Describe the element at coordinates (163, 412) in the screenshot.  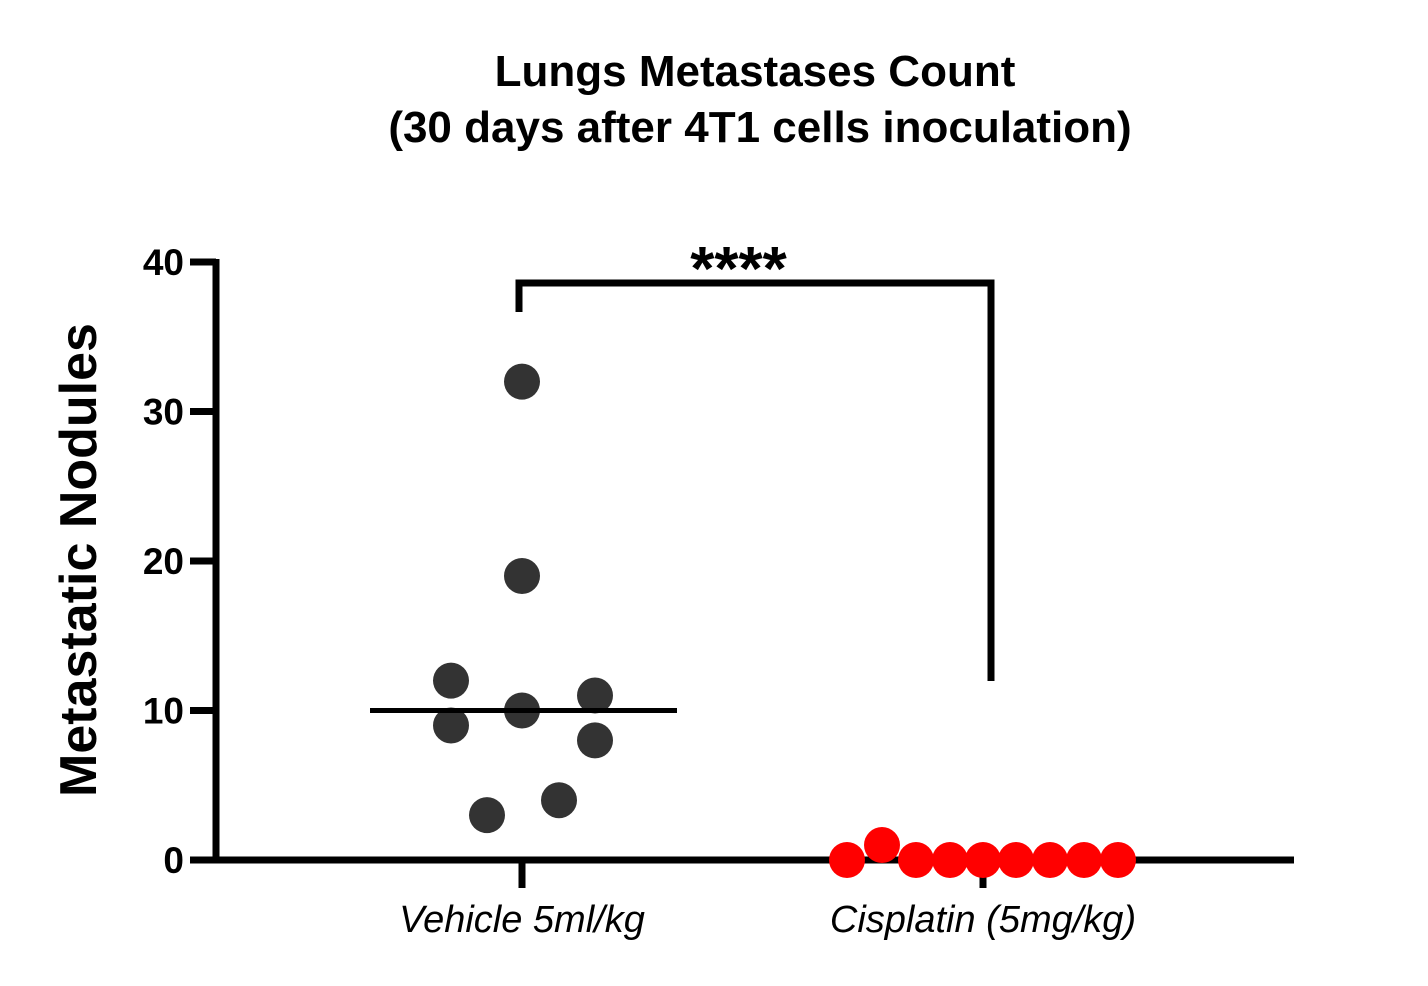
I see `y-tick-label: 30` at that location.